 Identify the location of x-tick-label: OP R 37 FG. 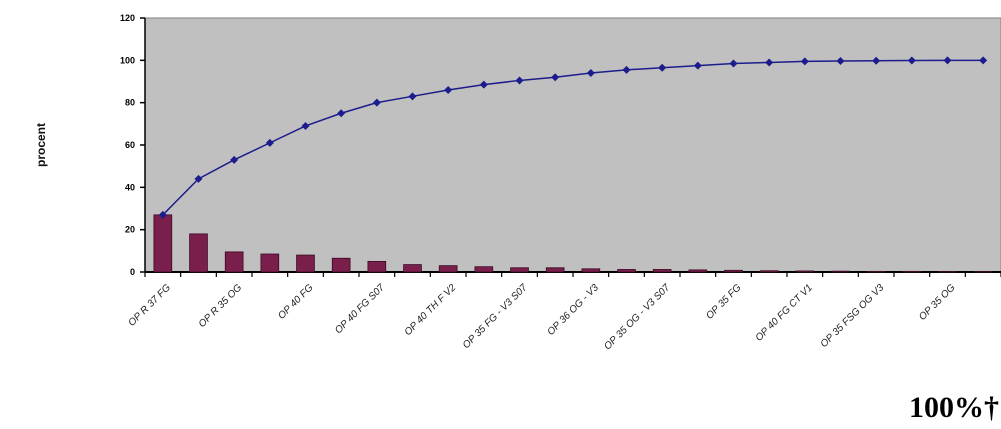
(150, 305).